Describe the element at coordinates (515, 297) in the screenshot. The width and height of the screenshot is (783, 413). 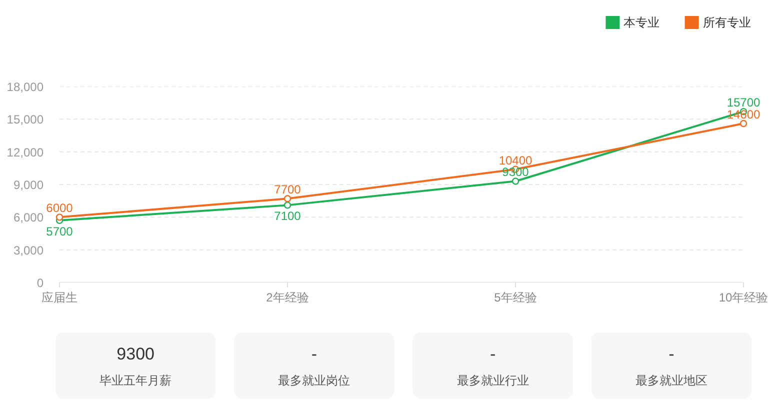
I see `x-tick-label: 5年经验` at that location.